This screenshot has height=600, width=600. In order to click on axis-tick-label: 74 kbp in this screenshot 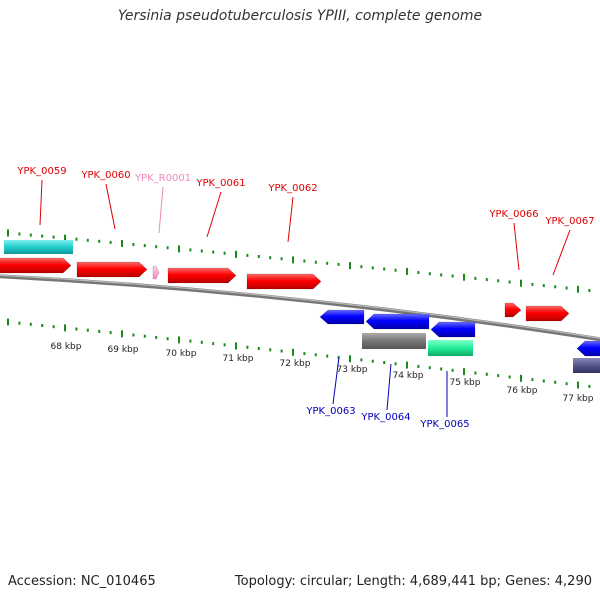, I will do `click(408, 376)`.